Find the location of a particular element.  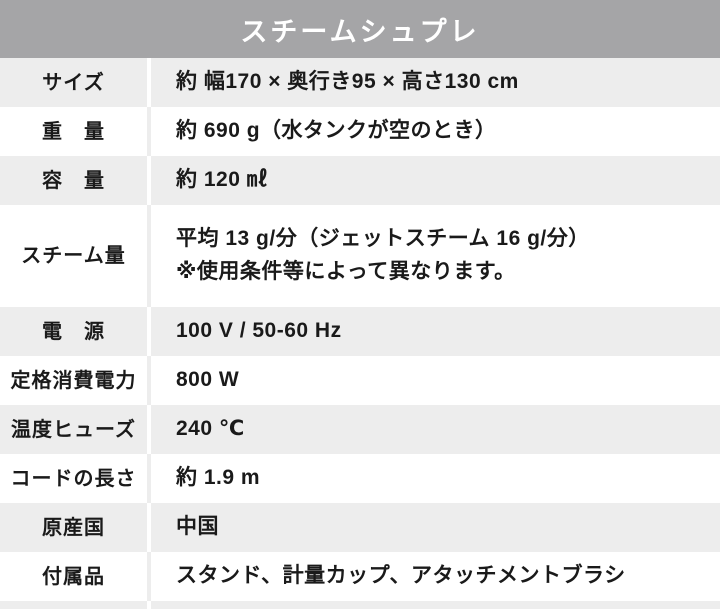

spec-row-capacity: 容 量 約 120 ㎖ is located at coordinates (360, 180).